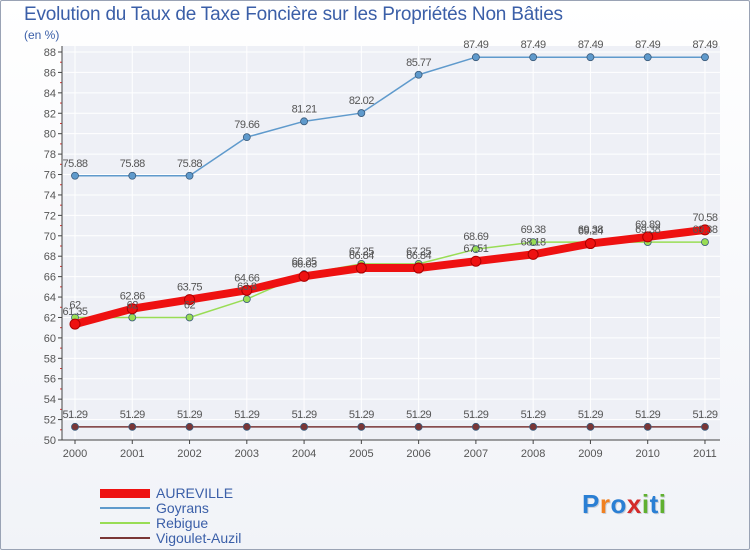 This screenshot has height=550, width=750. What do you see at coordinates (132, 297) in the screenshot?
I see `data-label-aureville: 62.86` at bounding box center [132, 297].